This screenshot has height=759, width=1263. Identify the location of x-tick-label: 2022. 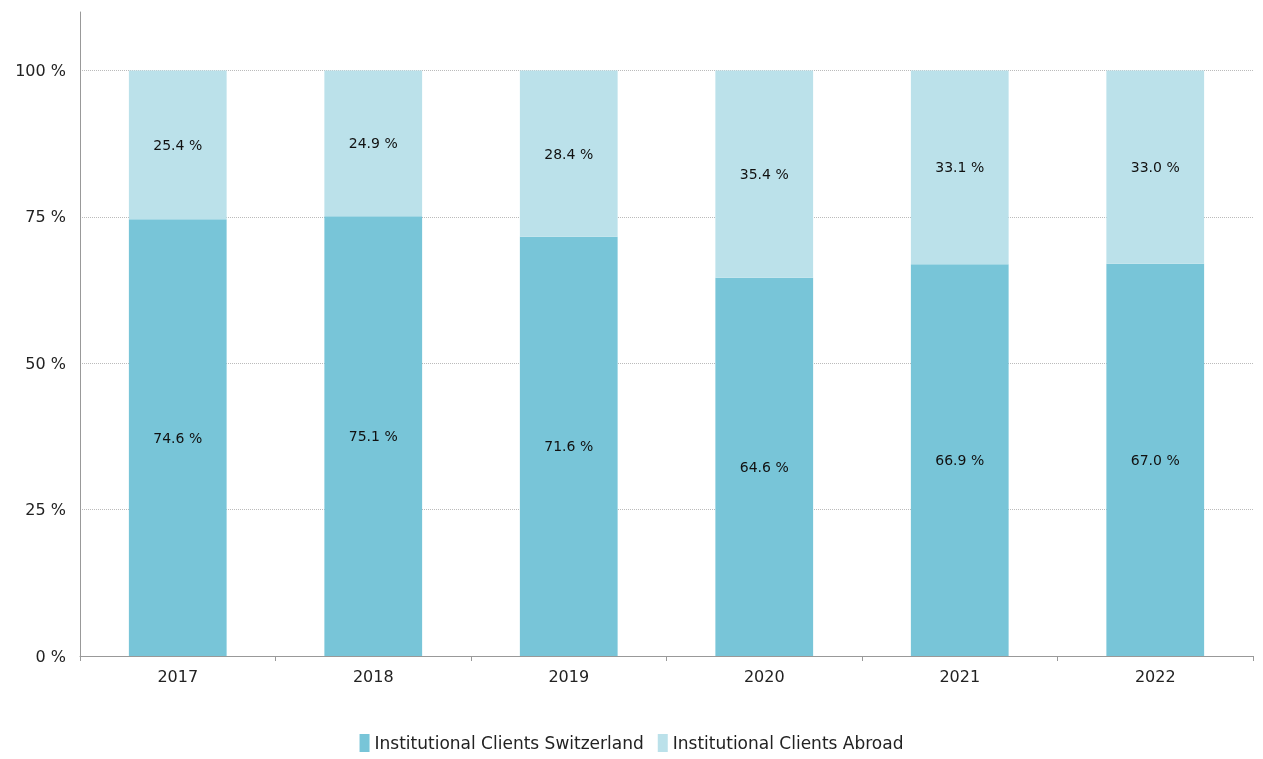
(1155, 676).